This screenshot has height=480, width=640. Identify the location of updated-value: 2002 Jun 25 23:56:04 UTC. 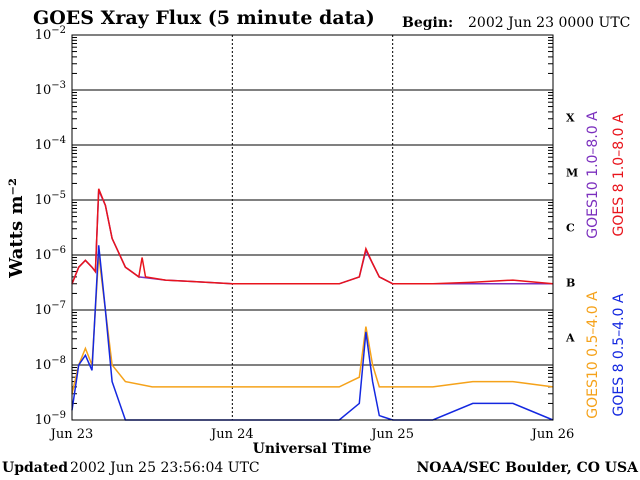
(165, 468).